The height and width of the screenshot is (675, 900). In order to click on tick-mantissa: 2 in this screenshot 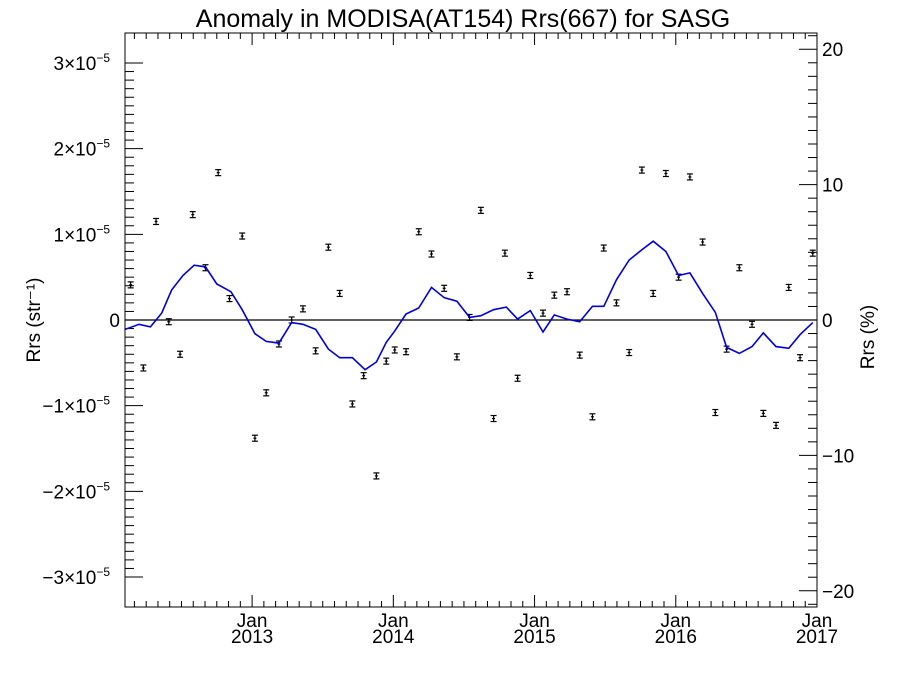, I will do `click(59, 150)`.